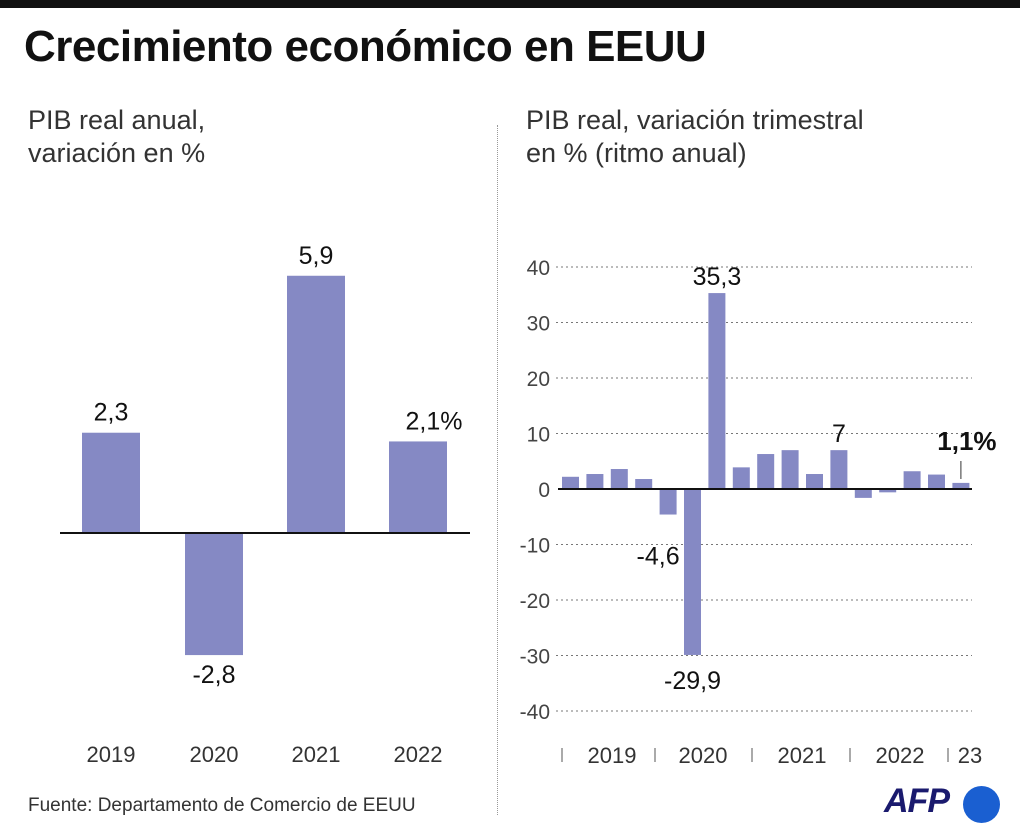 This screenshot has height=840, width=1020. I want to click on left-chart-subtitle: PIB real anual, variación en %, so click(228, 137).